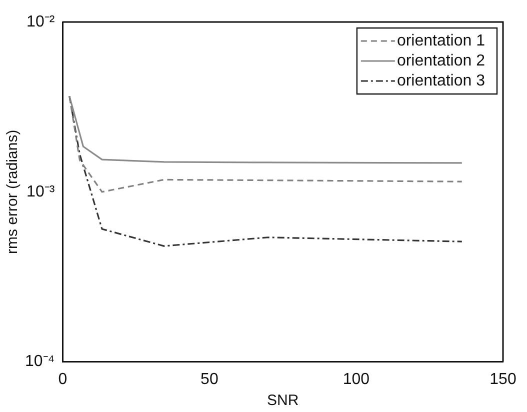 The width and height of the screenshot is (527, 412). Describe the element at coordinates (41, 21) in the screenshot. I see `y-tick-label: 10⁻²` at that location.